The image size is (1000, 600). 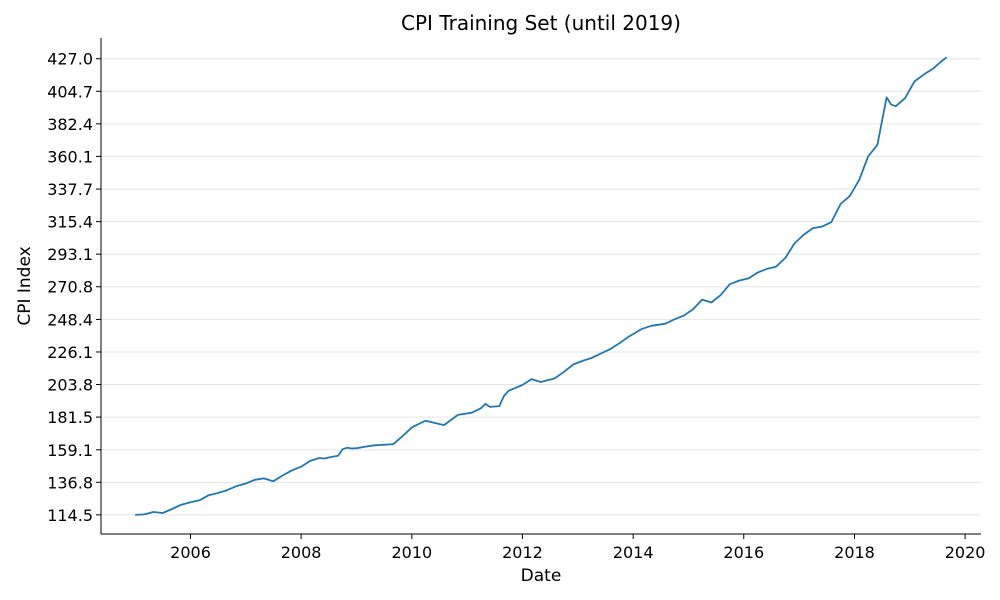 What do you see at coordinates (70, 352) in the screenshot?
I see `y-tick-label: 226.1` at bounding box center [70, 352].